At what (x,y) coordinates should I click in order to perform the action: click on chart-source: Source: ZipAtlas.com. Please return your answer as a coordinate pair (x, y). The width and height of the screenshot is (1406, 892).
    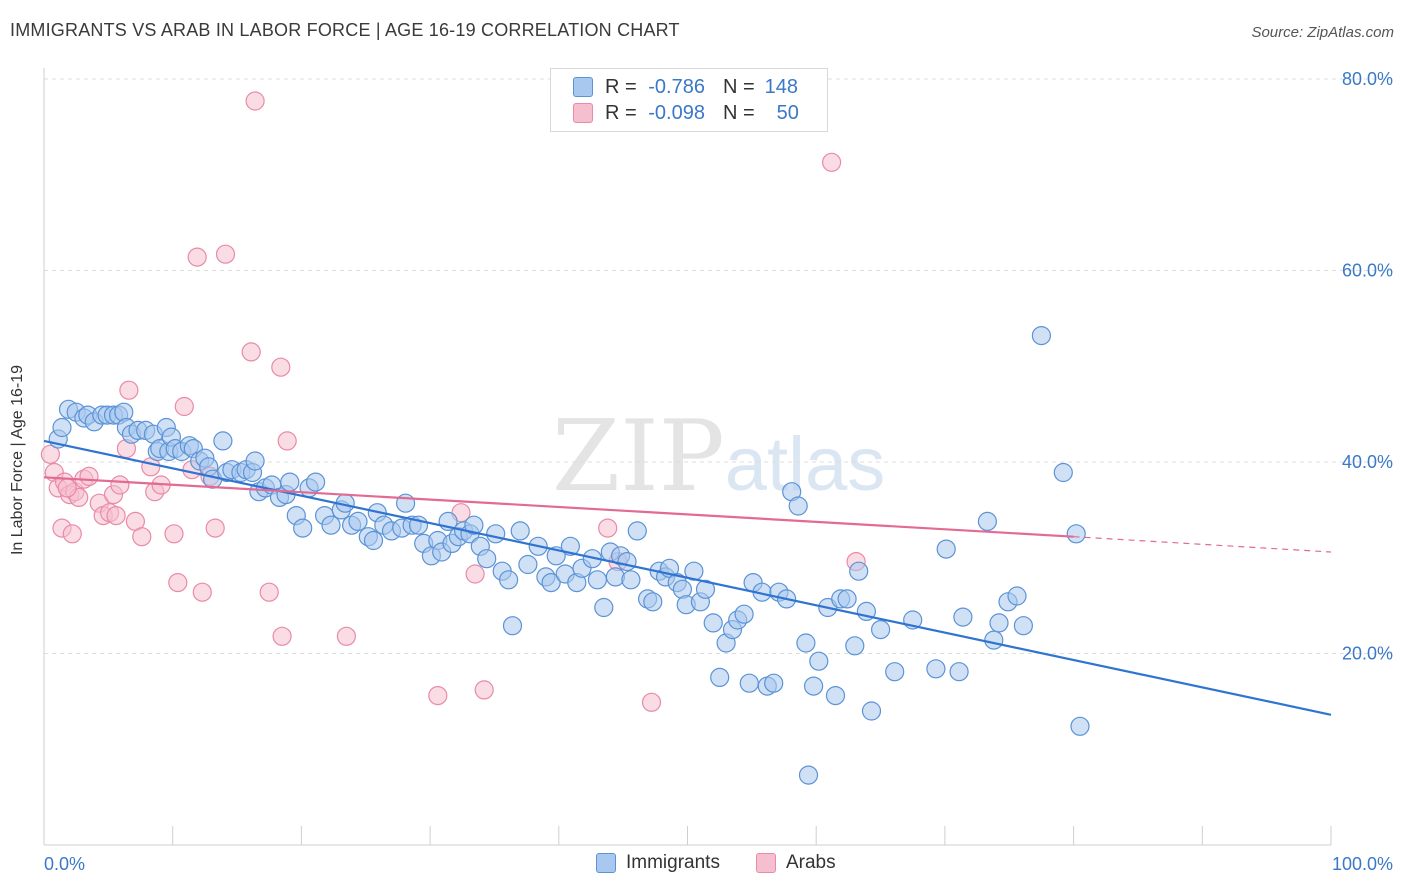
    Looking at the image, I should click on (1322, 32).